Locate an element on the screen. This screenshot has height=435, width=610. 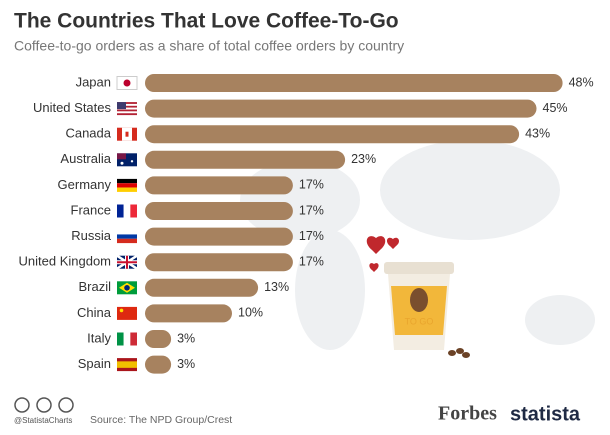
category-label: Australia is located at coordinates (85, 158).